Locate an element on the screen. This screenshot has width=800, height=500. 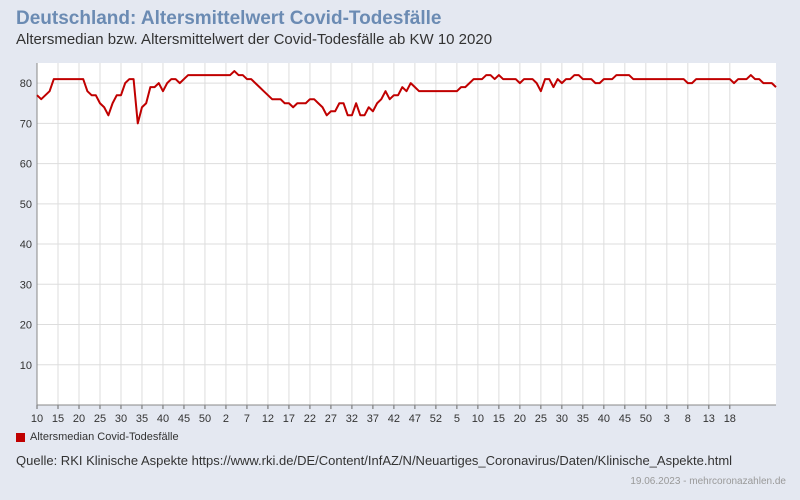
series-line is located at coordinates (406, 97).